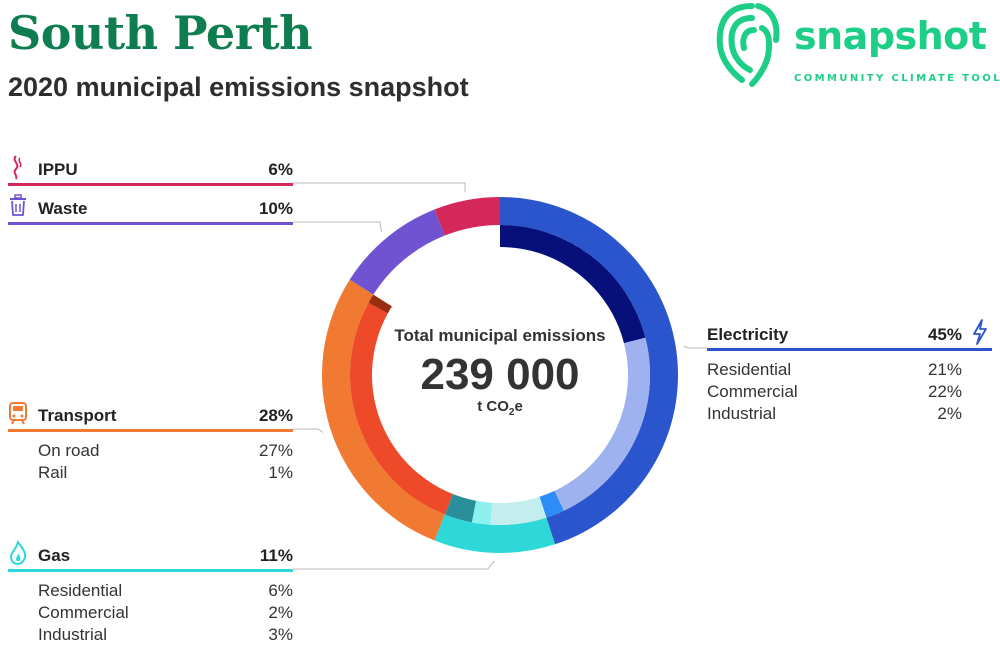 The height and width of the screenshot is (670, 1000). What do you see at coordinates (748, 334) in the screenshot?
I see `electricity-label: Electricity` at bounding box center [748, 334].